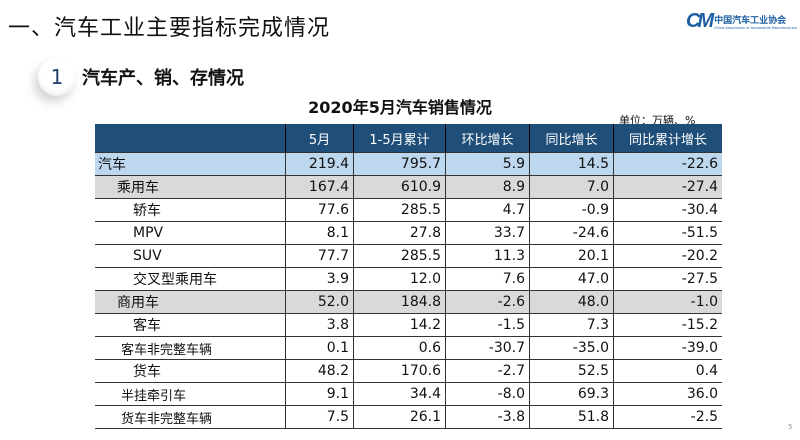 Image resolution: width=800 pixels, height=440 pixels. I want to click on table-cell: 14.5, so click(571, 164).